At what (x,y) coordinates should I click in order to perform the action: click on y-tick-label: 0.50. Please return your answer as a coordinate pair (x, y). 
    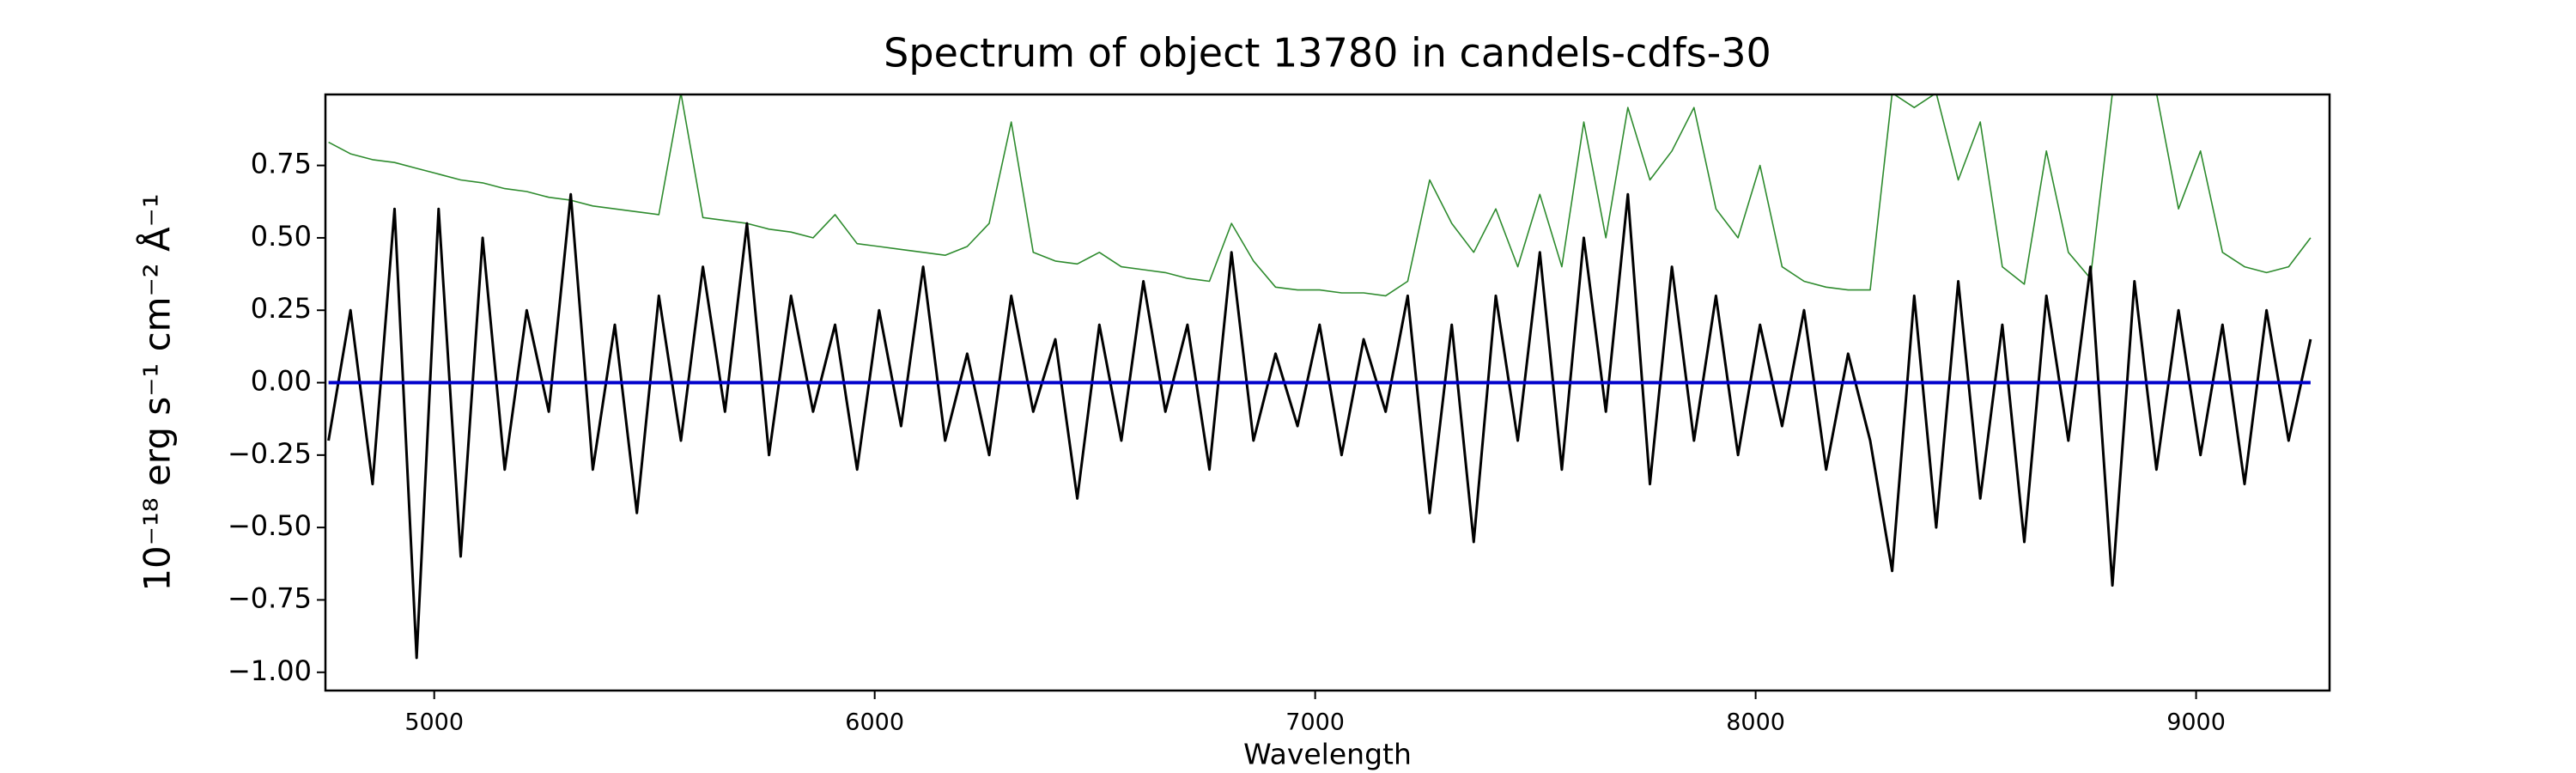
    Looking at the image, I should click on (281, 237).